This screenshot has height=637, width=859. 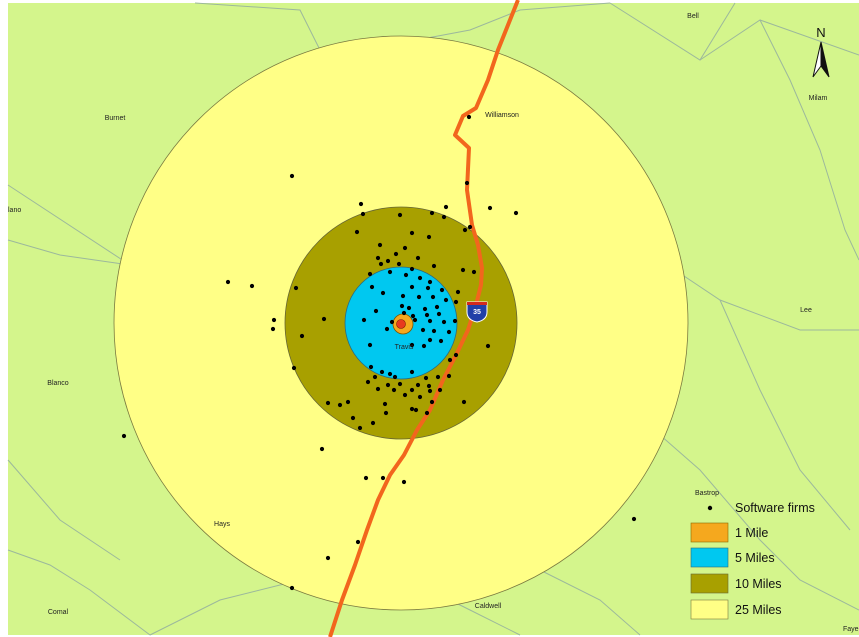 What do you see at coordinates (758, 584) in the screenshot?
I see `legend-10-miles-label: 10 Miles` at bounding box center [758, 584].